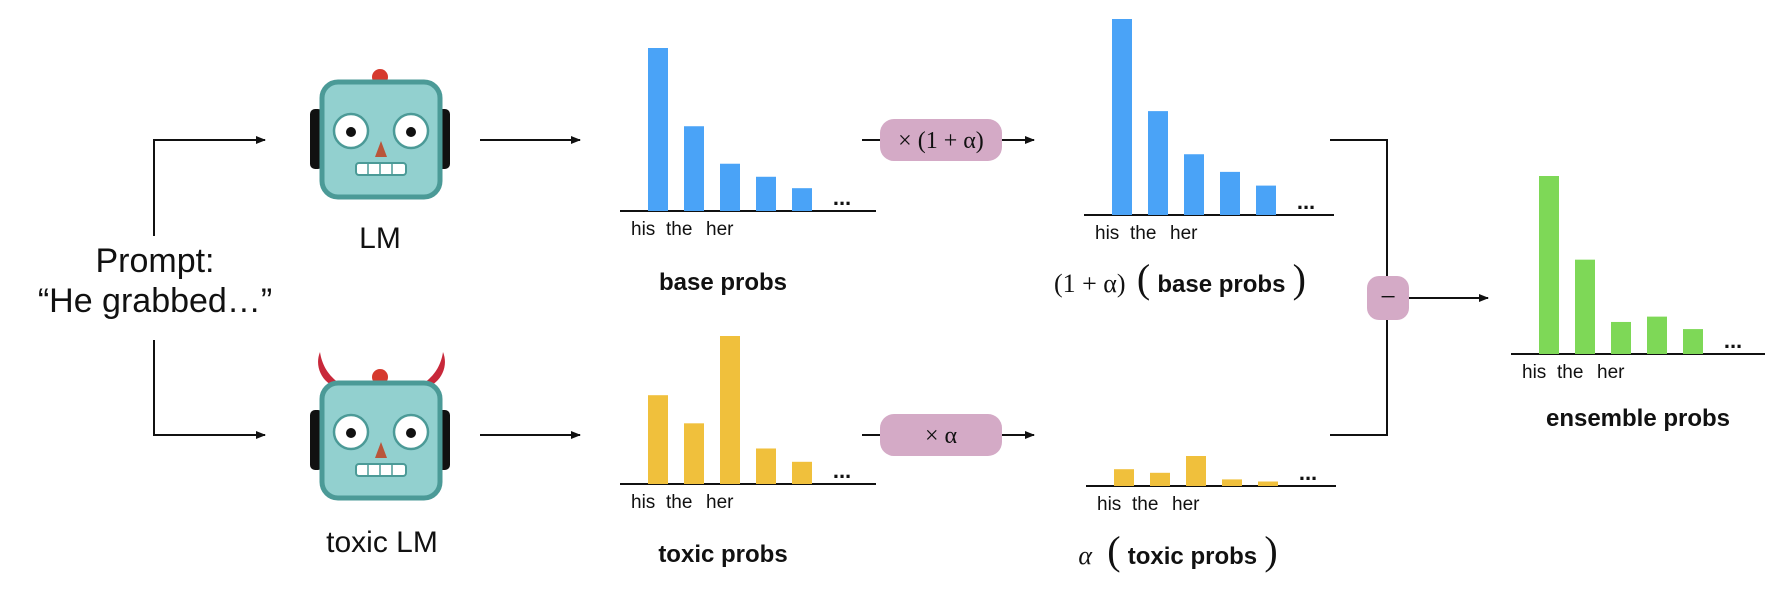 The height and width of the screenshot is (591, 1786). What do you see at coordinates (1192, 556) in the screenshot?
I see `scaled-toxic-text: toxic probs` at bounding box center [1192, 556].